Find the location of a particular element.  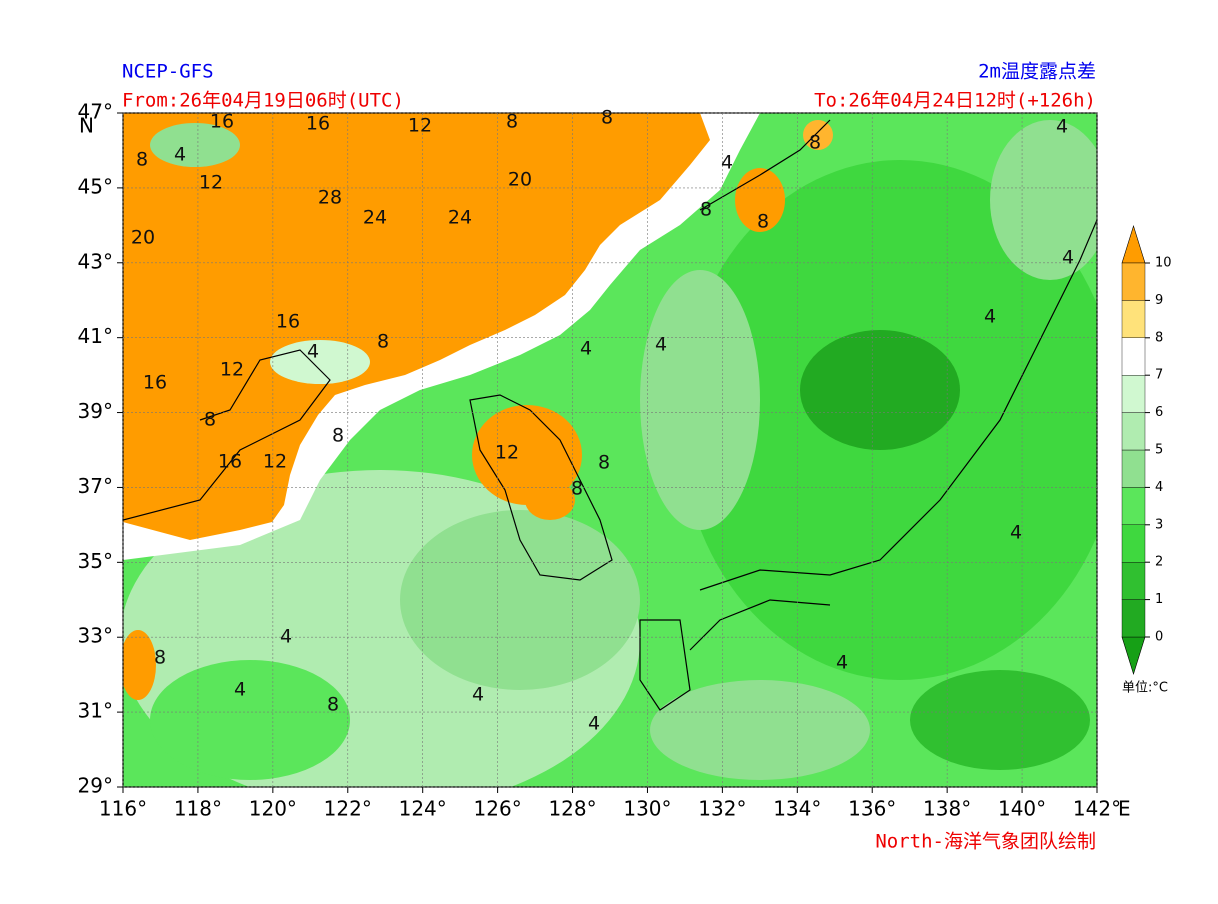

from-time: From:26年04月19日06时(UTC) is located at coordinates (263, 101).